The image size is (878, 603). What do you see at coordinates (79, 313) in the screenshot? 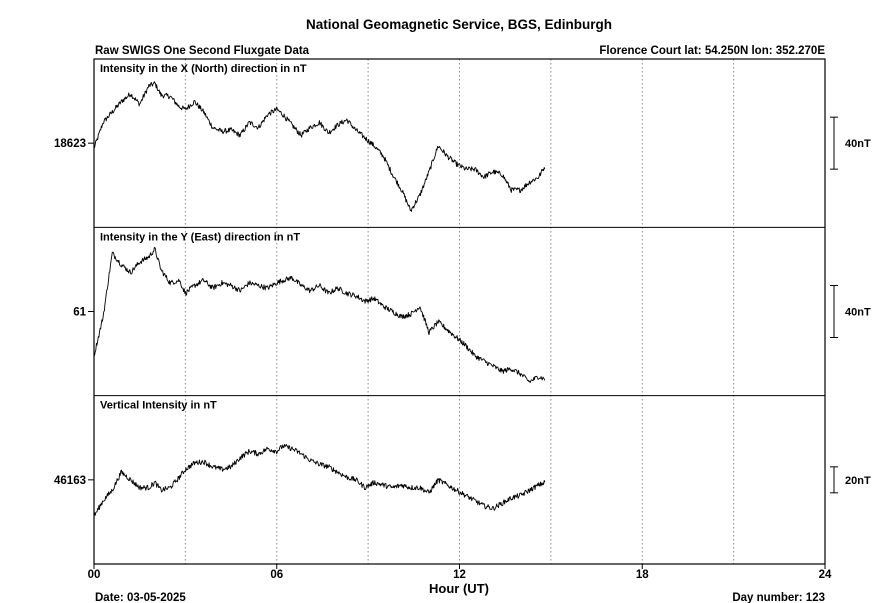
I see `y-center-value: 61` at bounding box center [79, 313].